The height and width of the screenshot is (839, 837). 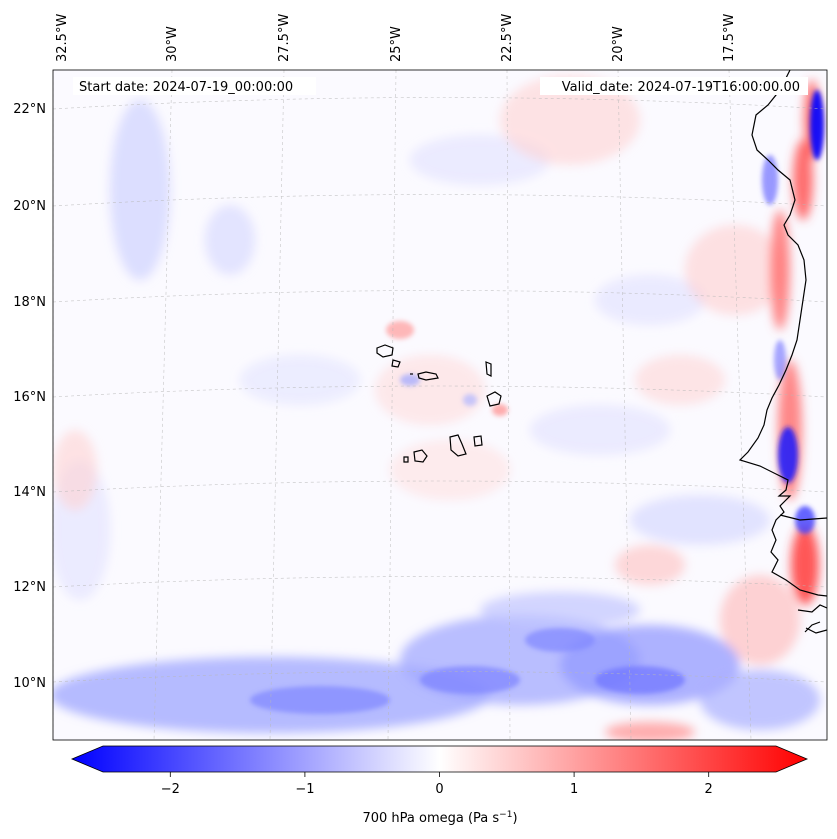 What do you see at coordinates (29, 492) in the screenshot?
I see `lat-label: 14°N` at bounding box center [29, 492].